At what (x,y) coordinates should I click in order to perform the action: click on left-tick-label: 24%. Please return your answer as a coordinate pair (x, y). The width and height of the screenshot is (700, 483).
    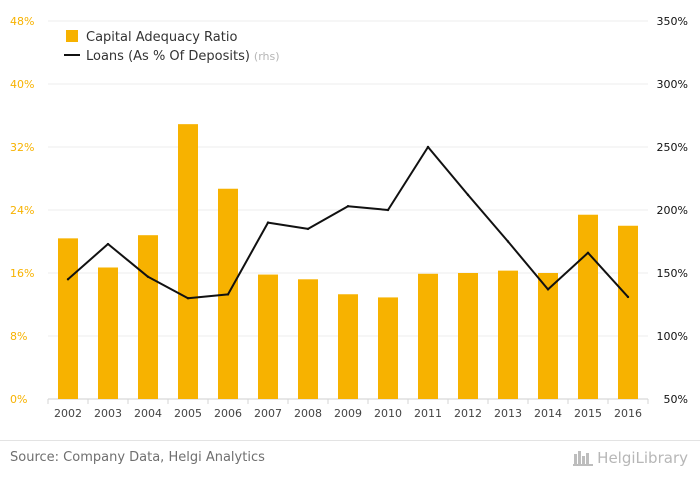
    Looking at the image, I should click on (22, 210).